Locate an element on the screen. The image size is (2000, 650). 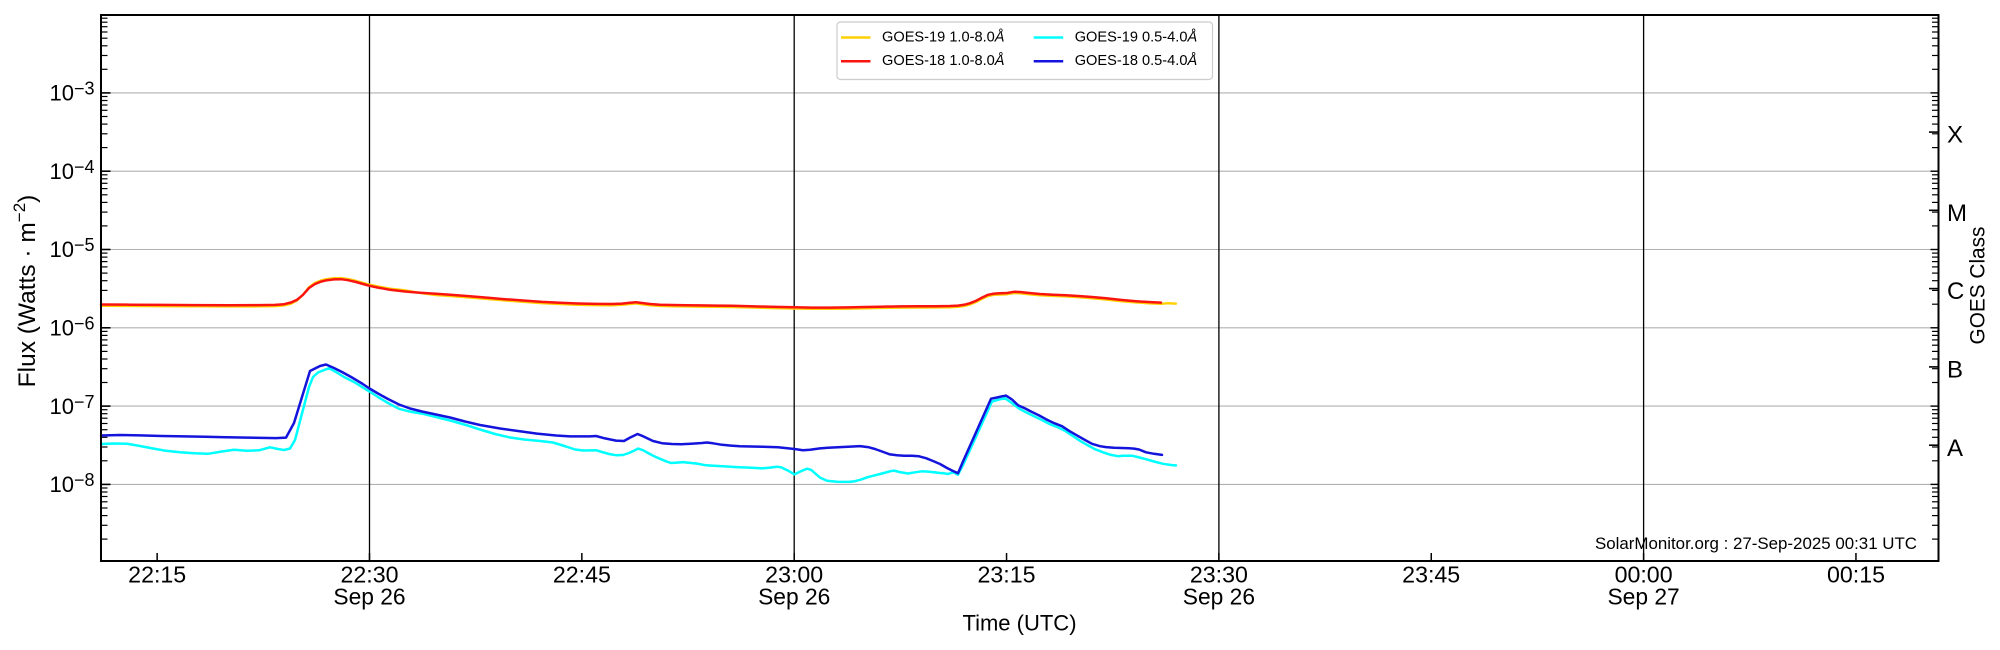
svg-text: Time (UTC) is located at coordinates (1019, 623).